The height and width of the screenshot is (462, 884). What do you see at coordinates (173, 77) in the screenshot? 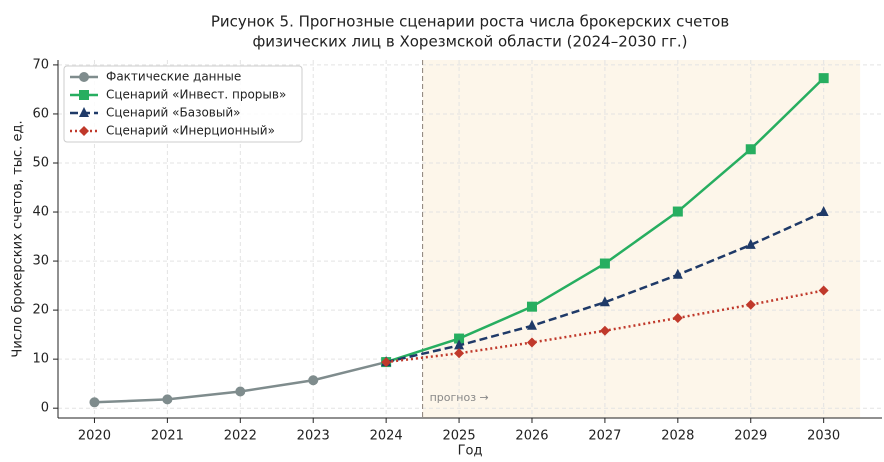
I see `legend-label: Фактические данные` at bounding box center [173, 77].